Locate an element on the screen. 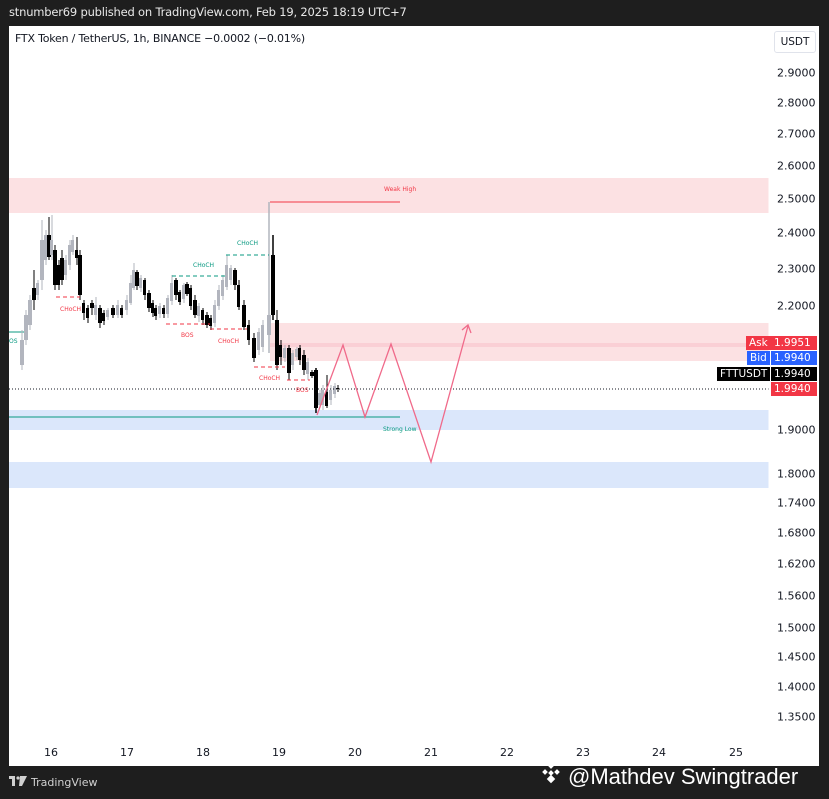 Image resolution: width=829 pixels, height=799 pixels. price-tick: 2.9000 is located at coordinates (796, 73).